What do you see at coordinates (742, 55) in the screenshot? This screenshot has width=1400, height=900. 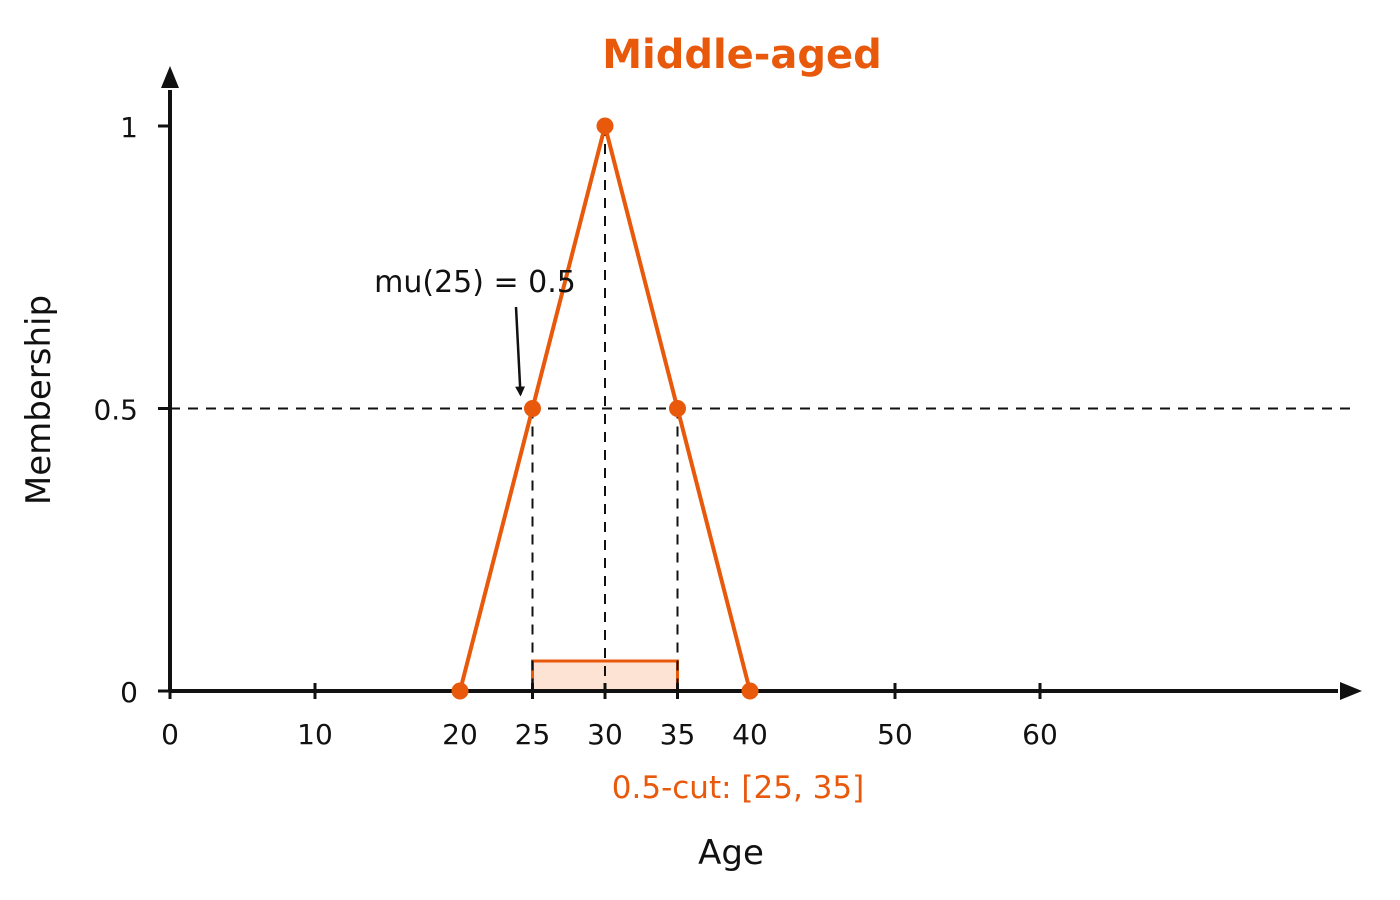 I see `chart-title: Middle-aged` at bounding box center [742, 55].